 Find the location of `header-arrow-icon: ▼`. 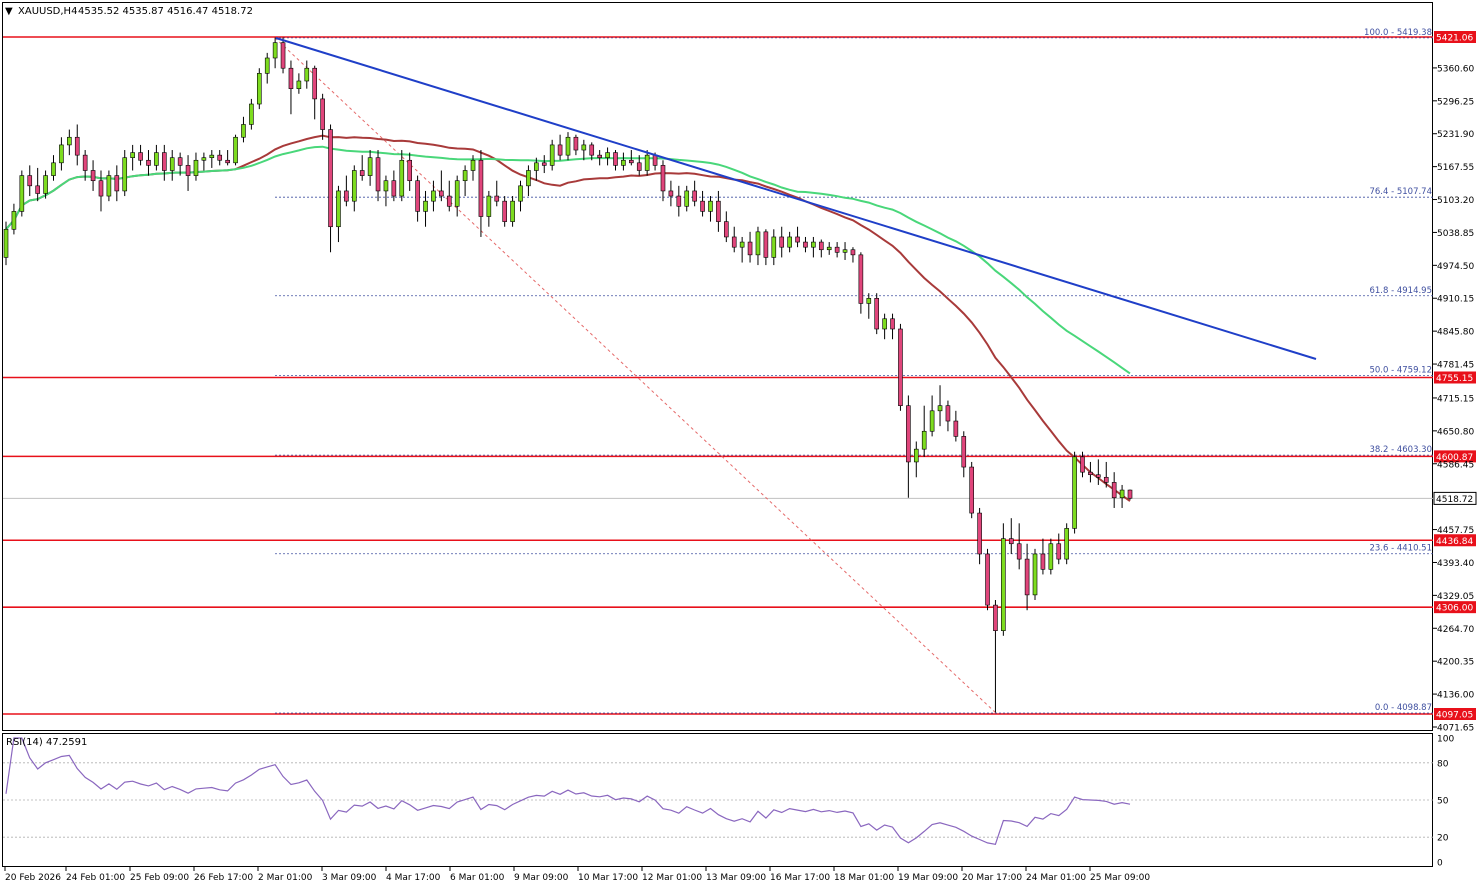

header-arrow-icon: ▼ is located at coordinates (9, 11).